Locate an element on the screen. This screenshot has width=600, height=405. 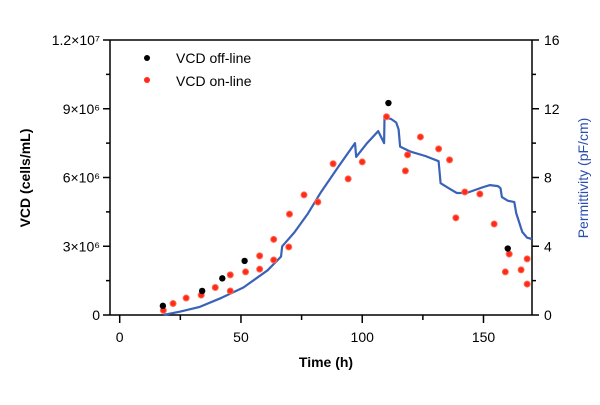
legend-label-offline: VCD off-line is located at coordinates (213, 58).